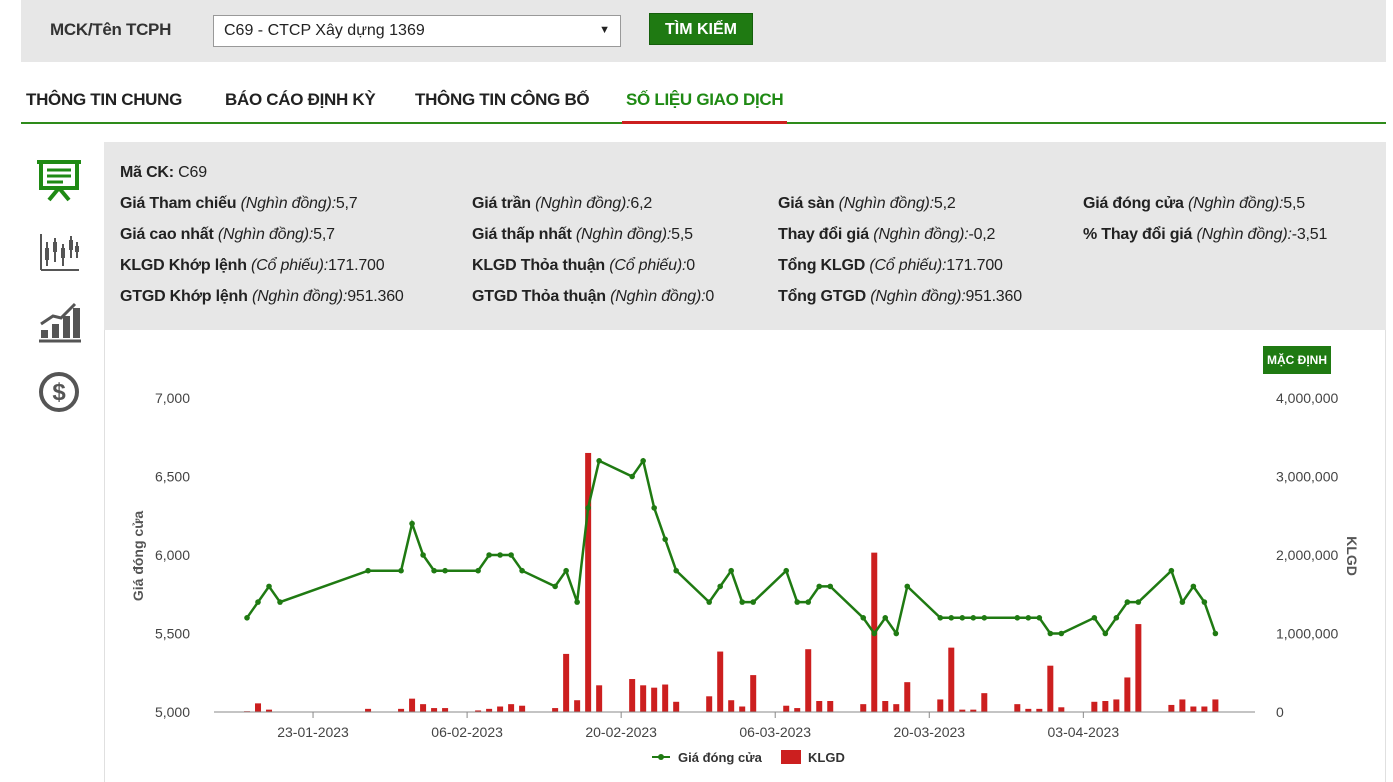 This screenshot has height=782, width=1393. Describe the element at coordinates (900, 296) in the screenshot. I see `info-item: Tổng GTGD (Nghìn đồng):951.360` at that location.